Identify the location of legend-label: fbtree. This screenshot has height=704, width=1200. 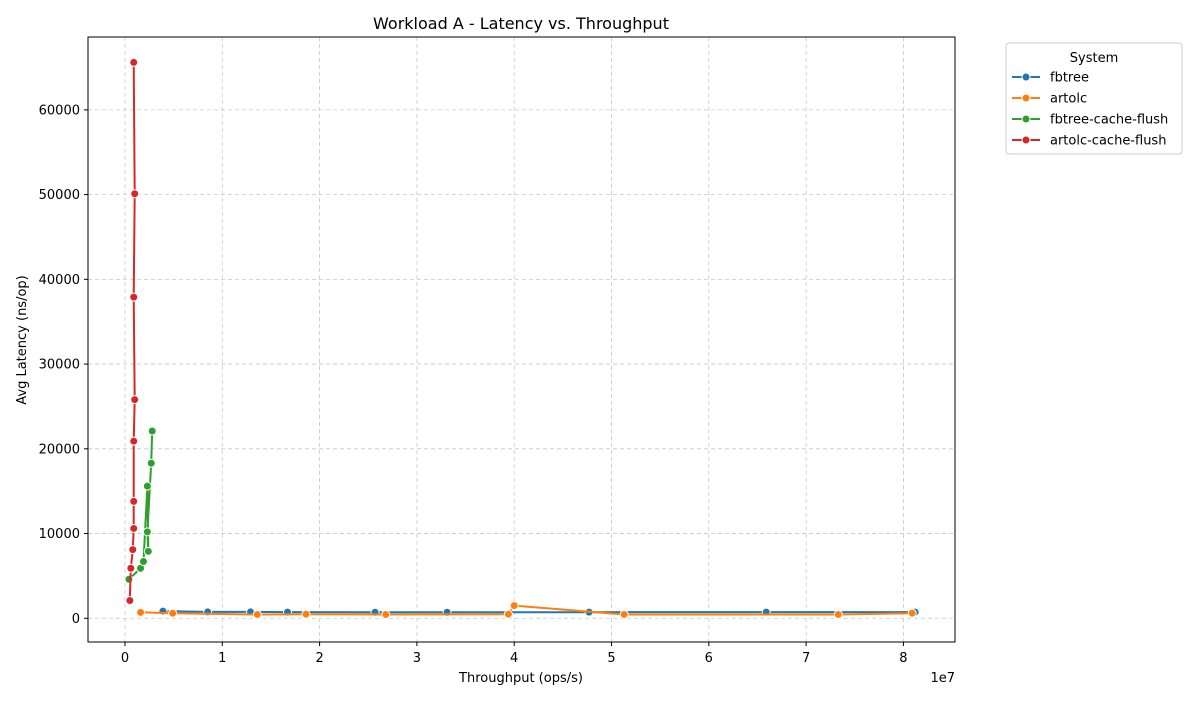
(1069, 78).